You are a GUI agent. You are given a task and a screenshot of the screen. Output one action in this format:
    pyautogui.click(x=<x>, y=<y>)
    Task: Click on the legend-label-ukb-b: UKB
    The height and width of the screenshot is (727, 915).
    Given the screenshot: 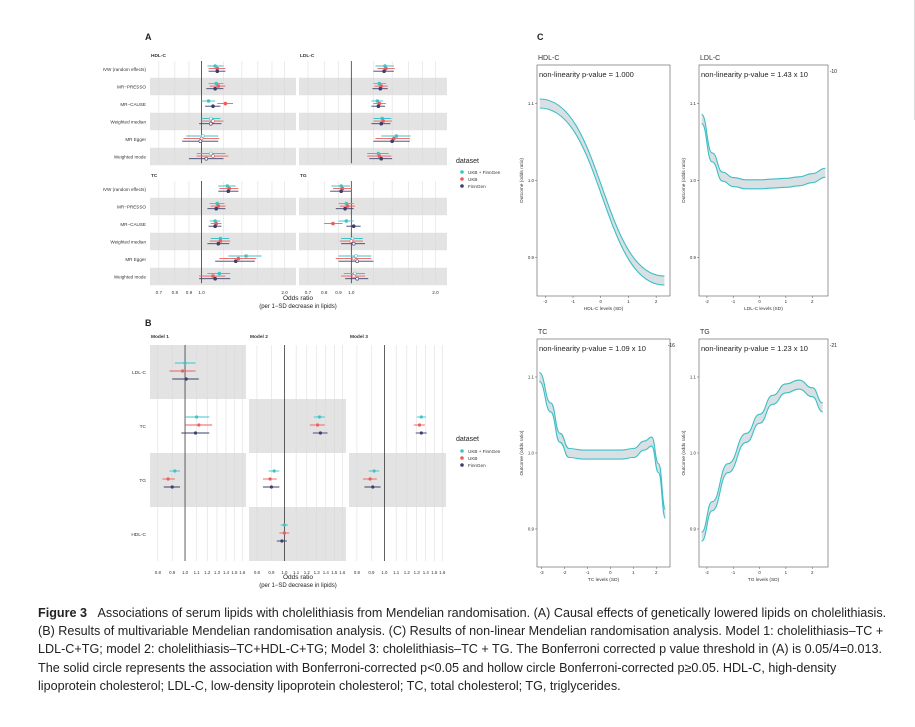 What is the action you would take?
    pyautogui.click(x=472, y=458)
    